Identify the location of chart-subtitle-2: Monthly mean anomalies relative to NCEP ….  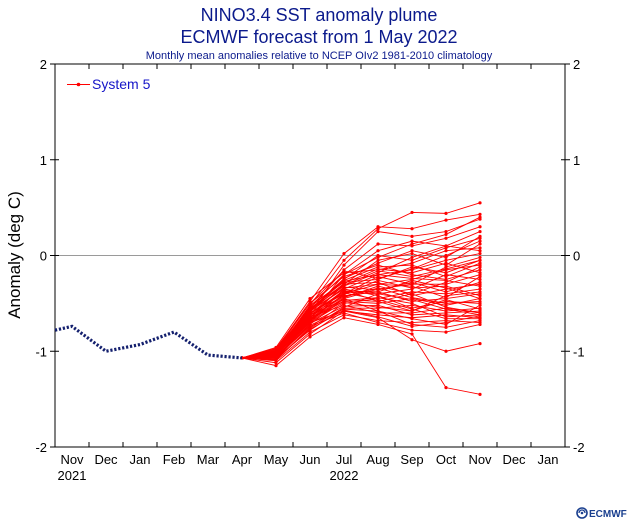
(319, 56).